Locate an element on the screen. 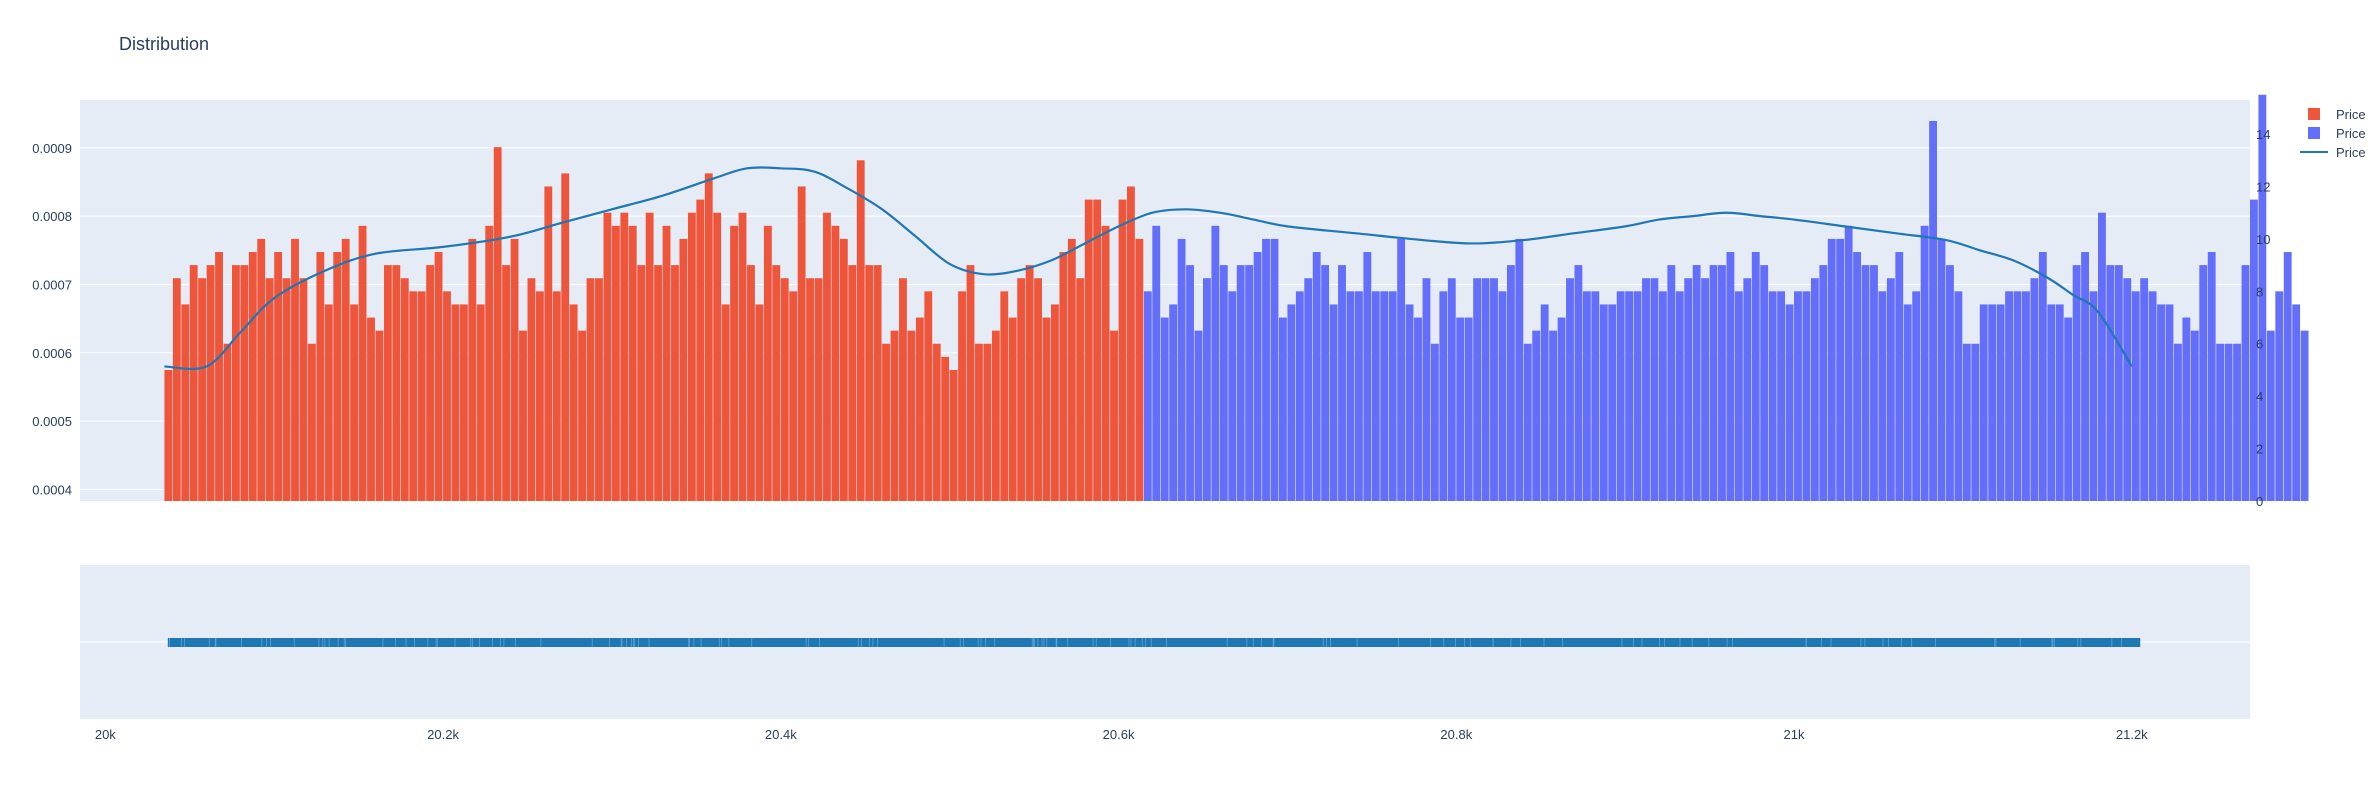 The image size is (2380, 805). legend: Price Price Price is located at coordinates (2333, 133).